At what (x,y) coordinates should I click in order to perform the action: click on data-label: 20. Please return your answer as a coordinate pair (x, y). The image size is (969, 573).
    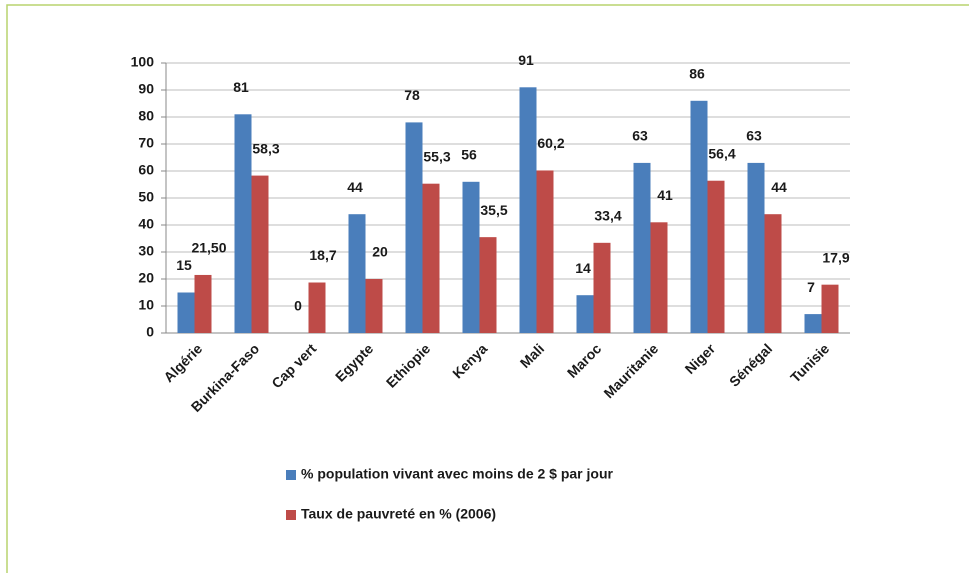
    Looking at the image, I should click on (380, 252).